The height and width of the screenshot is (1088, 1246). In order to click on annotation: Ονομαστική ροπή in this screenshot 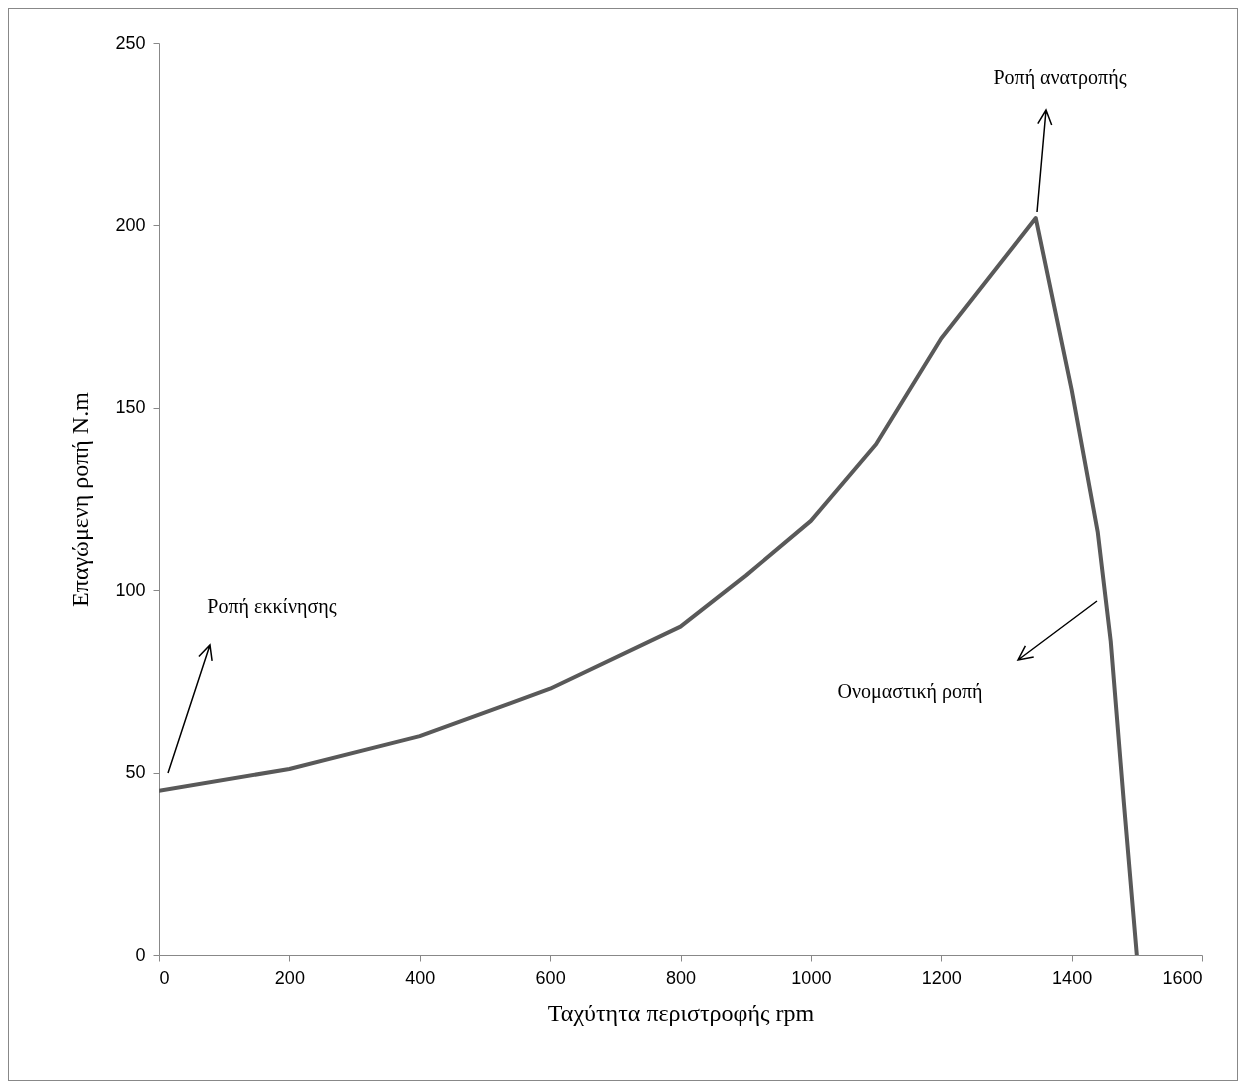, I will do `click(910, 691)`.